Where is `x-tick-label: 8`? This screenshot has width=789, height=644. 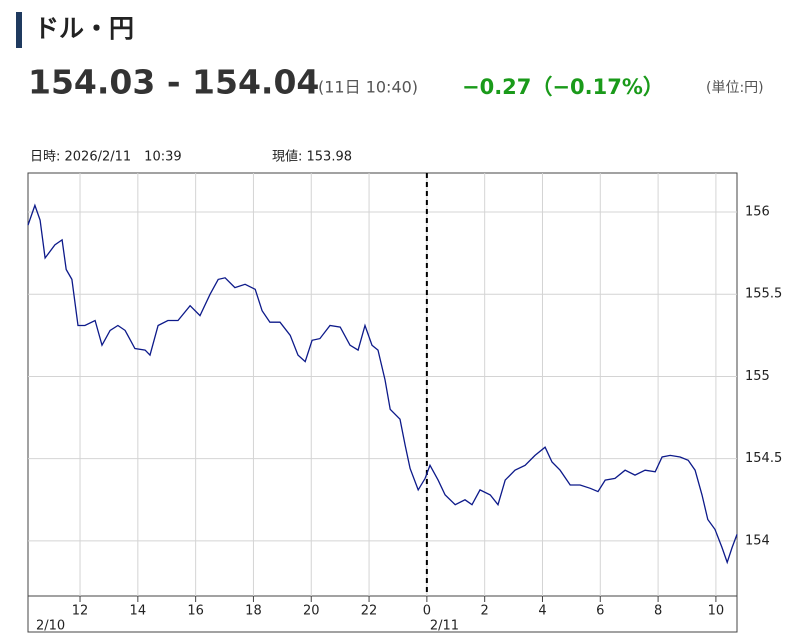 x-tick-label: 8 is located at coordinates (658, 611).